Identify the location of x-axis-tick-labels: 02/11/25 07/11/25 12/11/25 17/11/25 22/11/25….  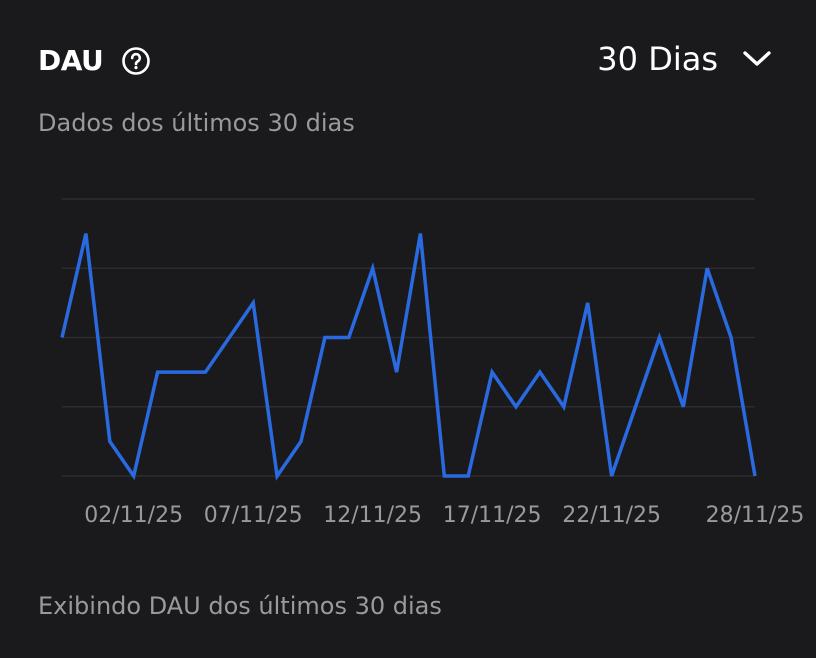
(444, 515).